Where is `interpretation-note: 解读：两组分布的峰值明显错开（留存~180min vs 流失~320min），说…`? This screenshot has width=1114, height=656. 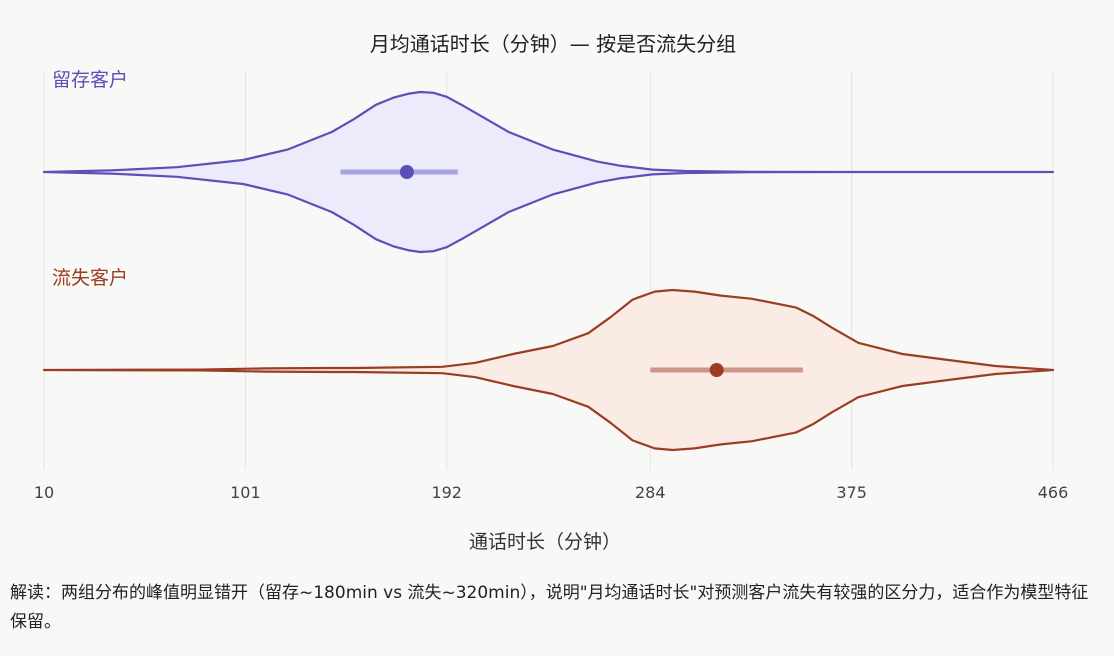
interpretation-note: 解读：两组分布的峰值明显错开（留存~180min vs 流失~320min），说… is located at coordinates (549, 607).